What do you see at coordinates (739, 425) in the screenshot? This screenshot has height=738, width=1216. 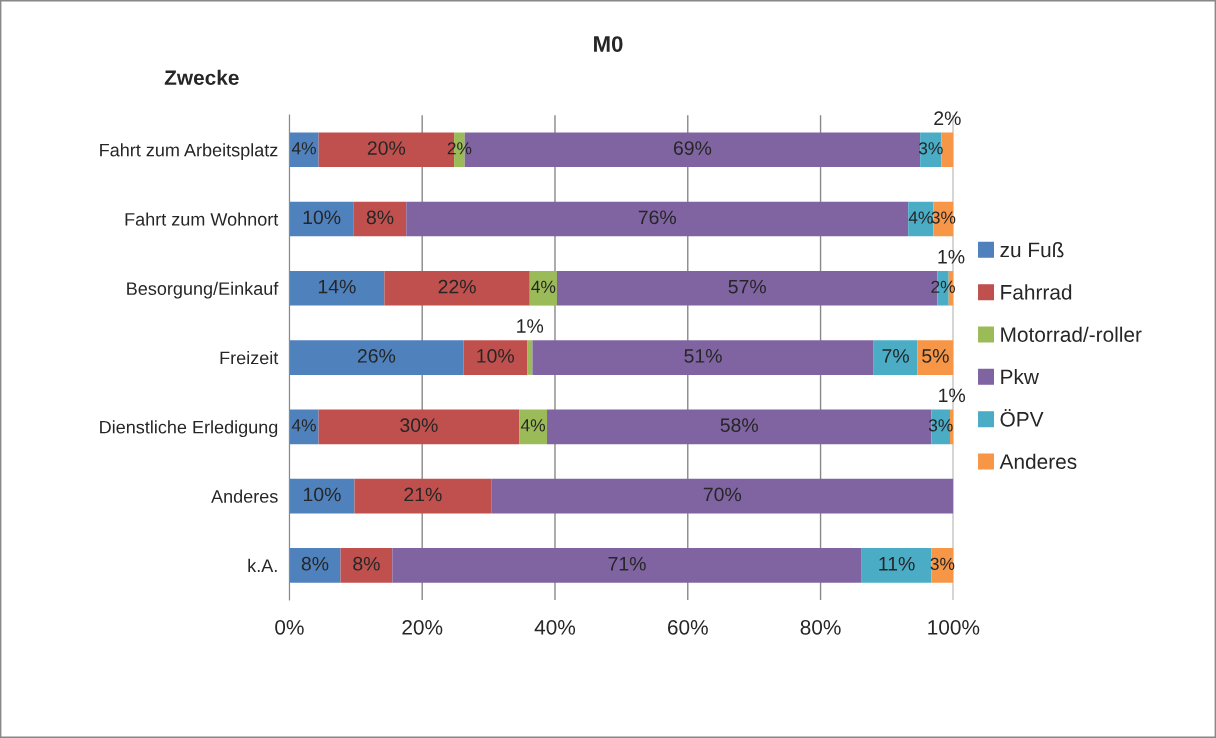 I see `data-label: 58%` at bounding box center [739, 425].